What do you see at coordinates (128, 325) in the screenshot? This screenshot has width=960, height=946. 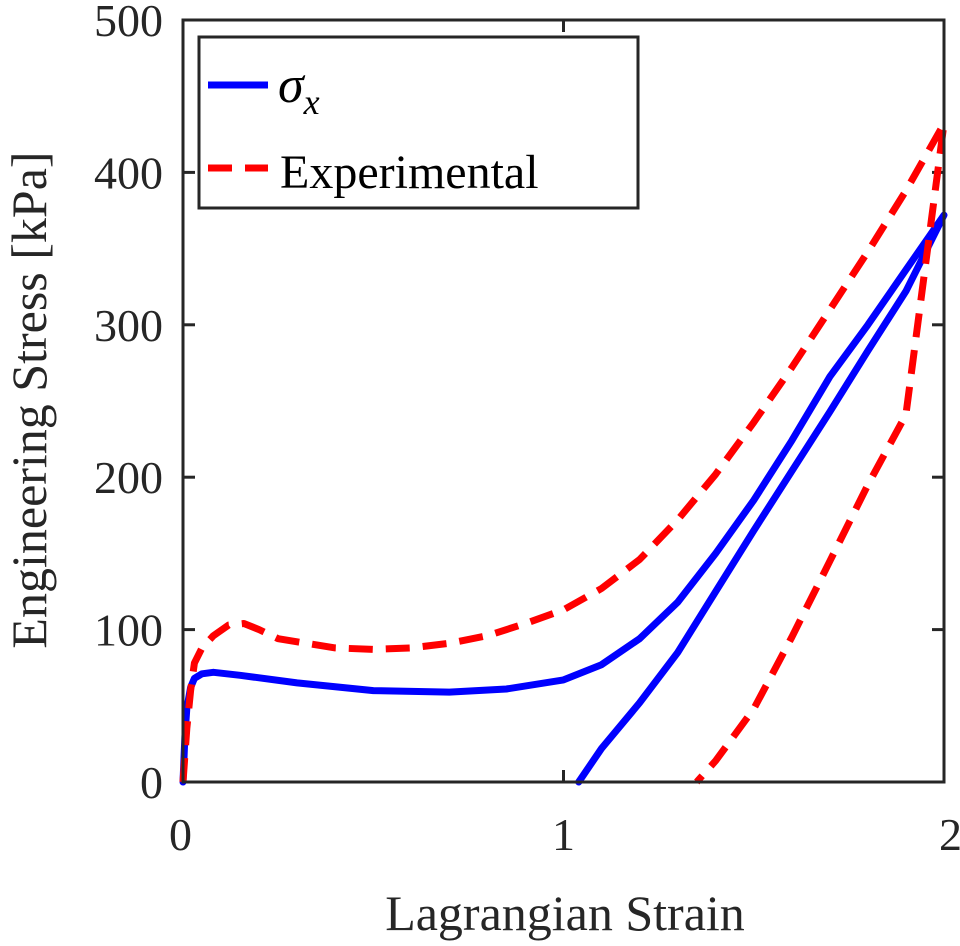 I see `y-tick-label: 300` at bounding box center [128, 325].